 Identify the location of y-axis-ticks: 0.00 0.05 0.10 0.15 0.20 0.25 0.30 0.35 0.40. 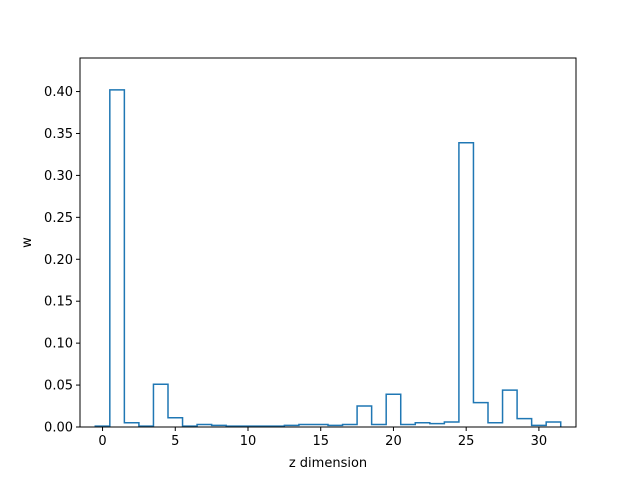
(62, 260).